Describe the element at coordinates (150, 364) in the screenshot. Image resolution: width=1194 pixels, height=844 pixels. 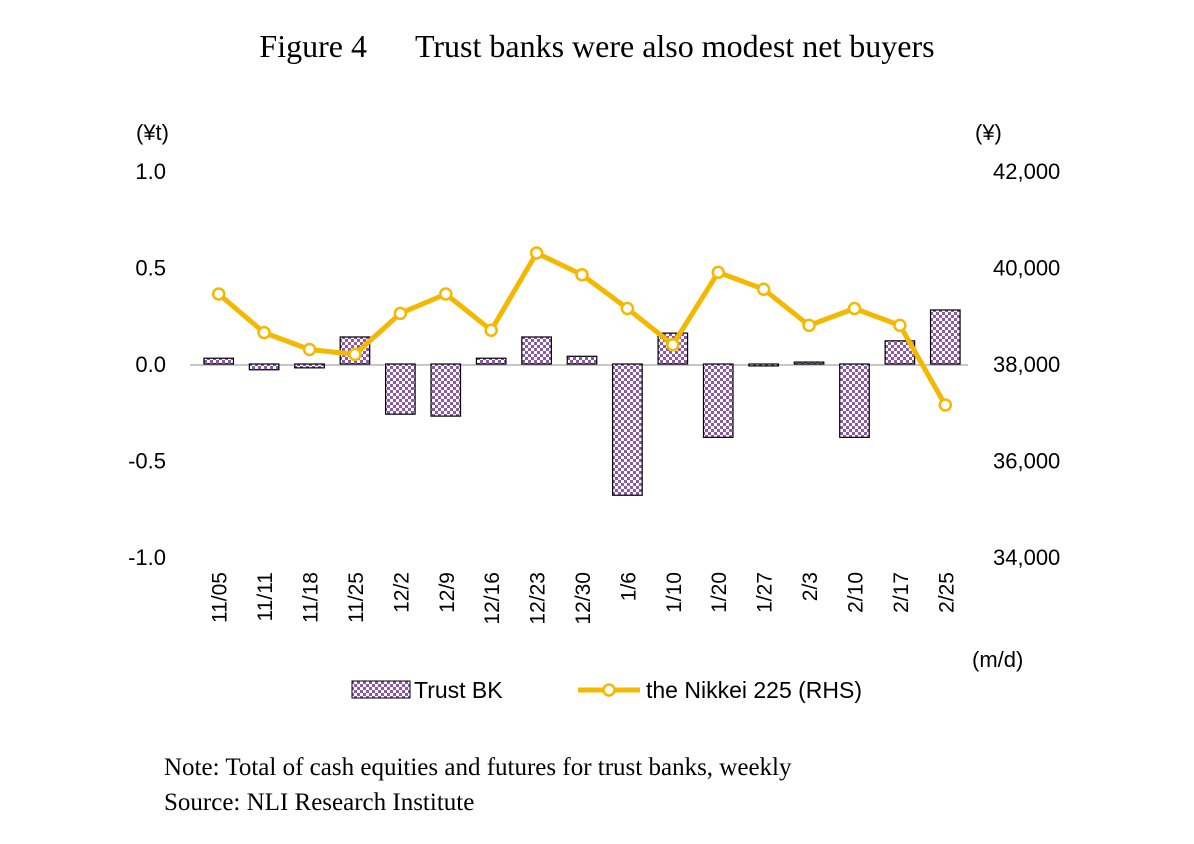
I see `left-tick-label: 0.0` at that location.